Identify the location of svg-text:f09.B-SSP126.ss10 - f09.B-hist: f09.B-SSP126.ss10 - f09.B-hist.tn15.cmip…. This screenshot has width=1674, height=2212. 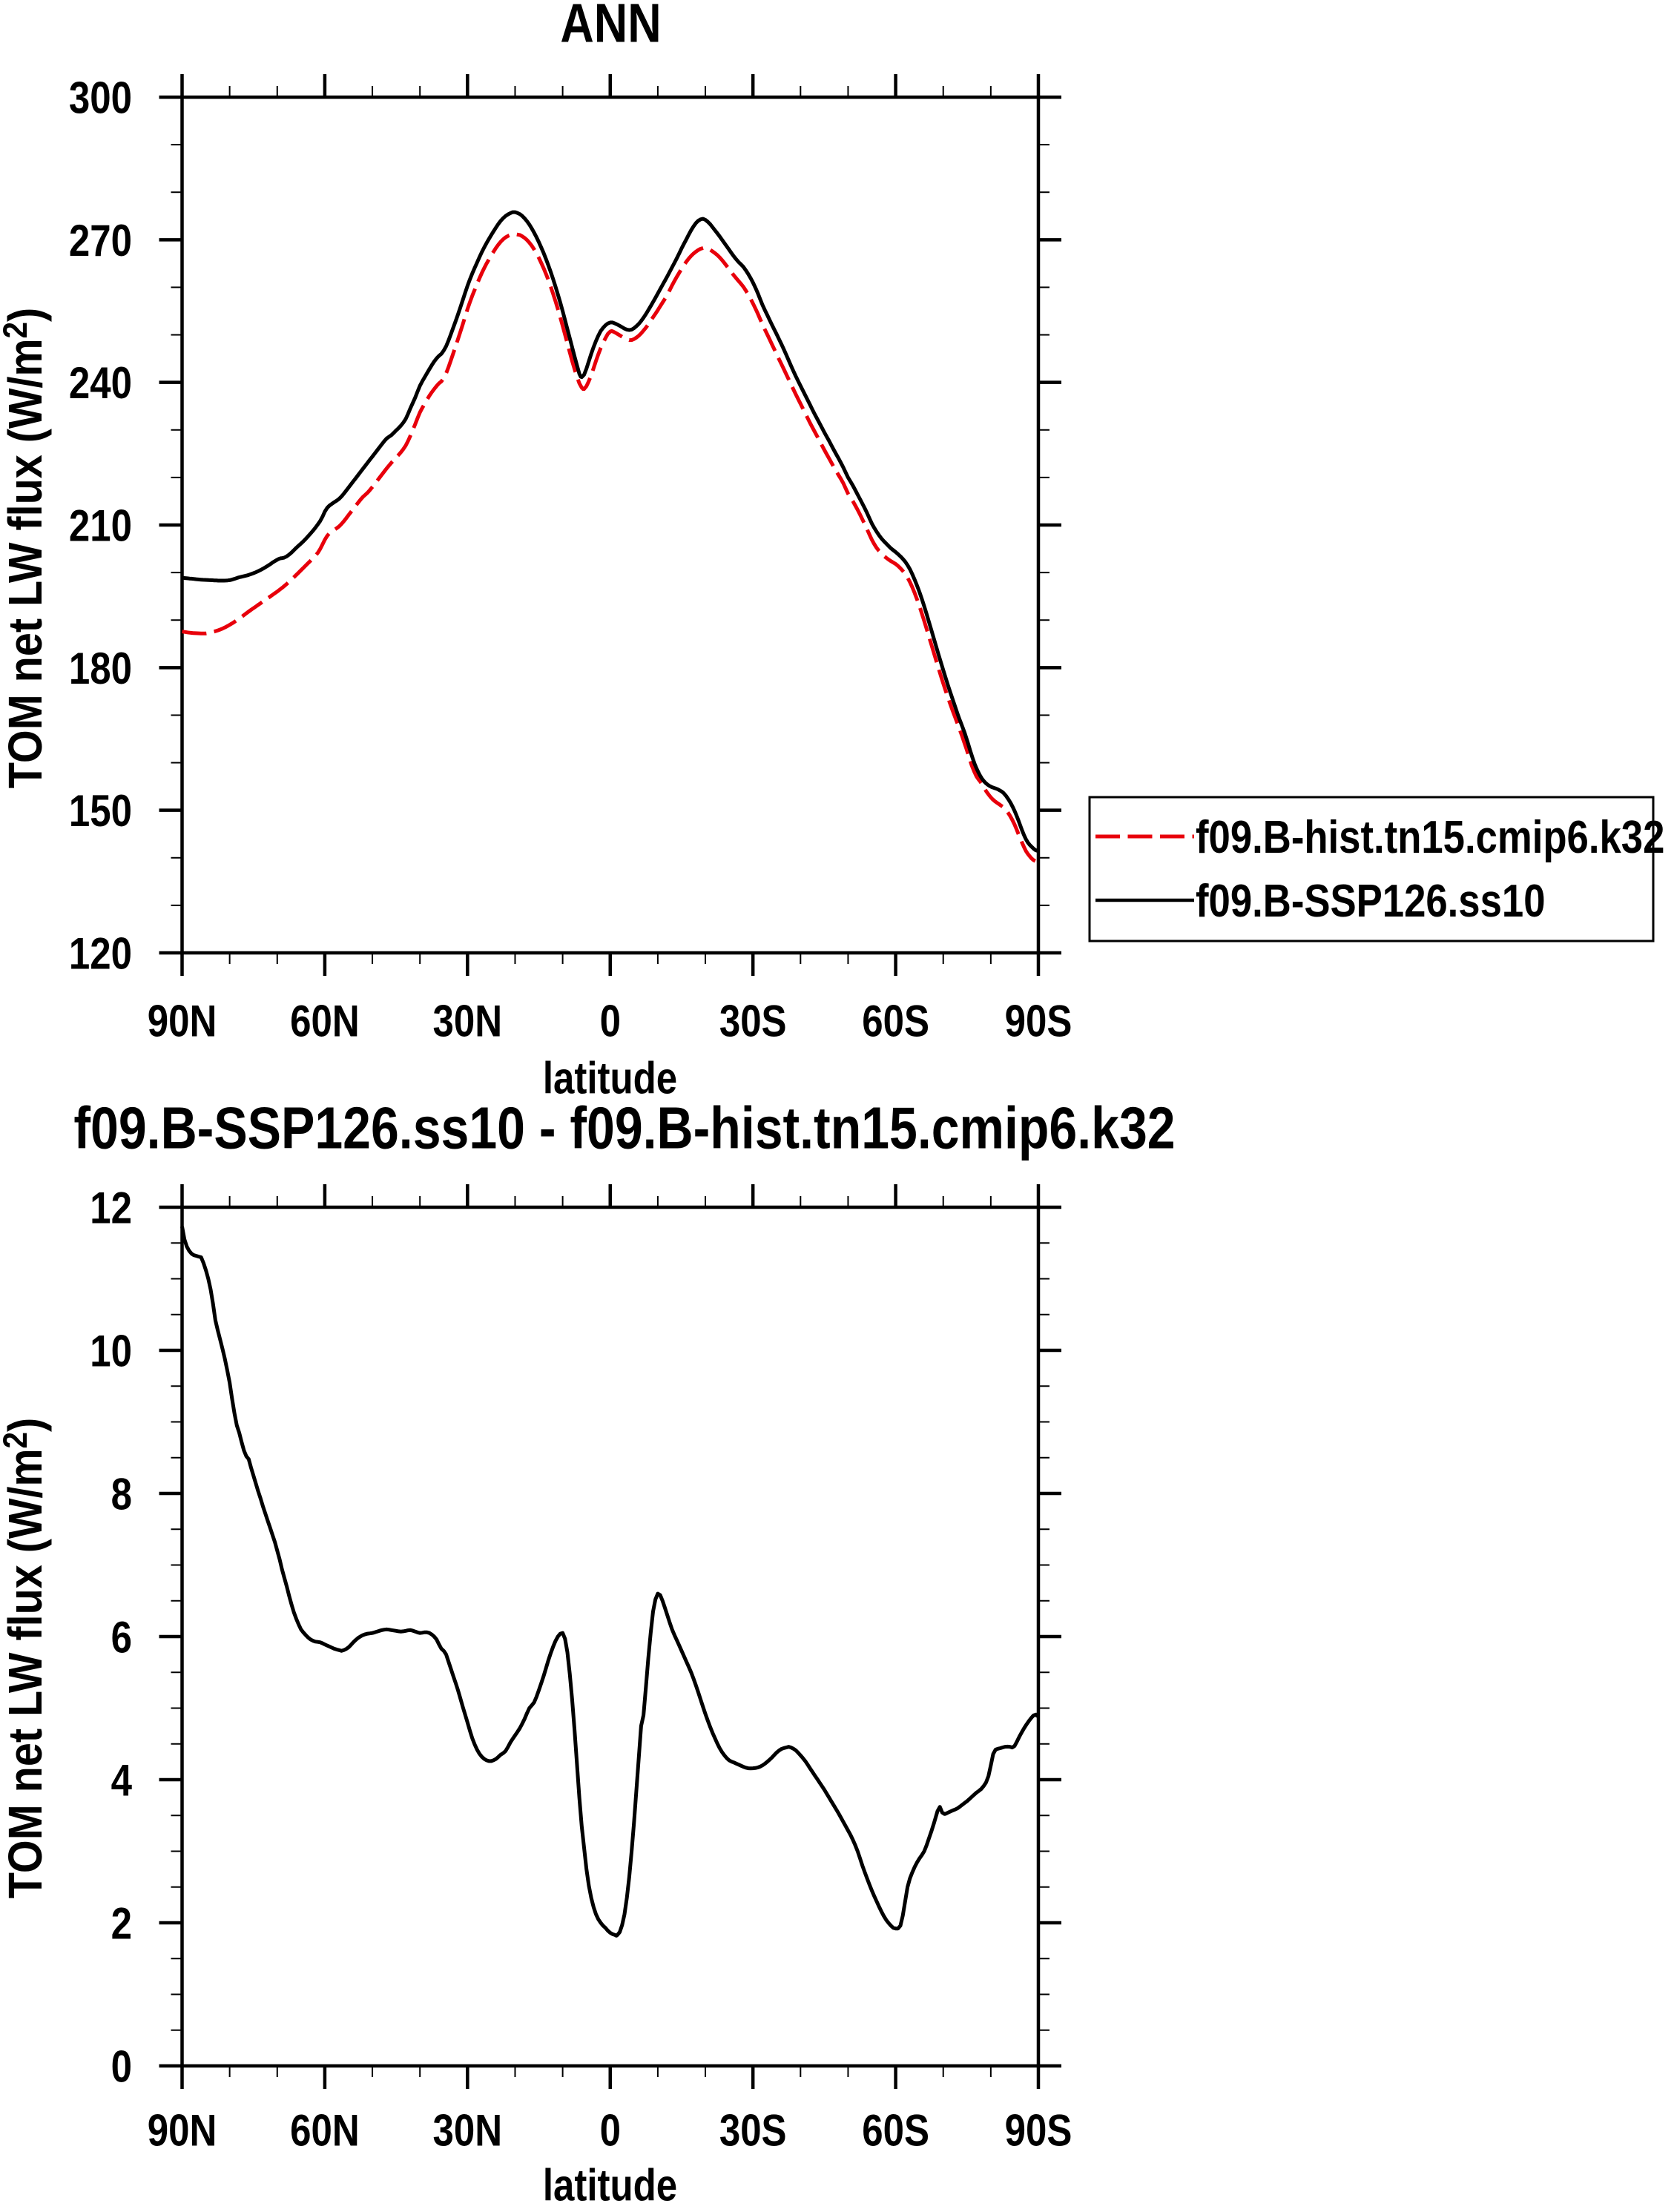
(624, 1128).